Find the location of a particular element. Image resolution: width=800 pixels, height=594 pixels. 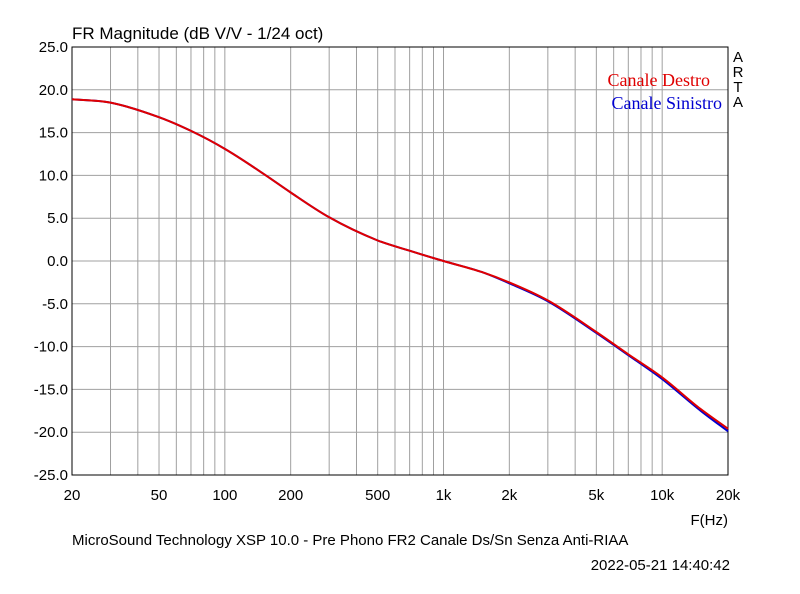

side-letter-3: A is located at coordinates (738, 102).